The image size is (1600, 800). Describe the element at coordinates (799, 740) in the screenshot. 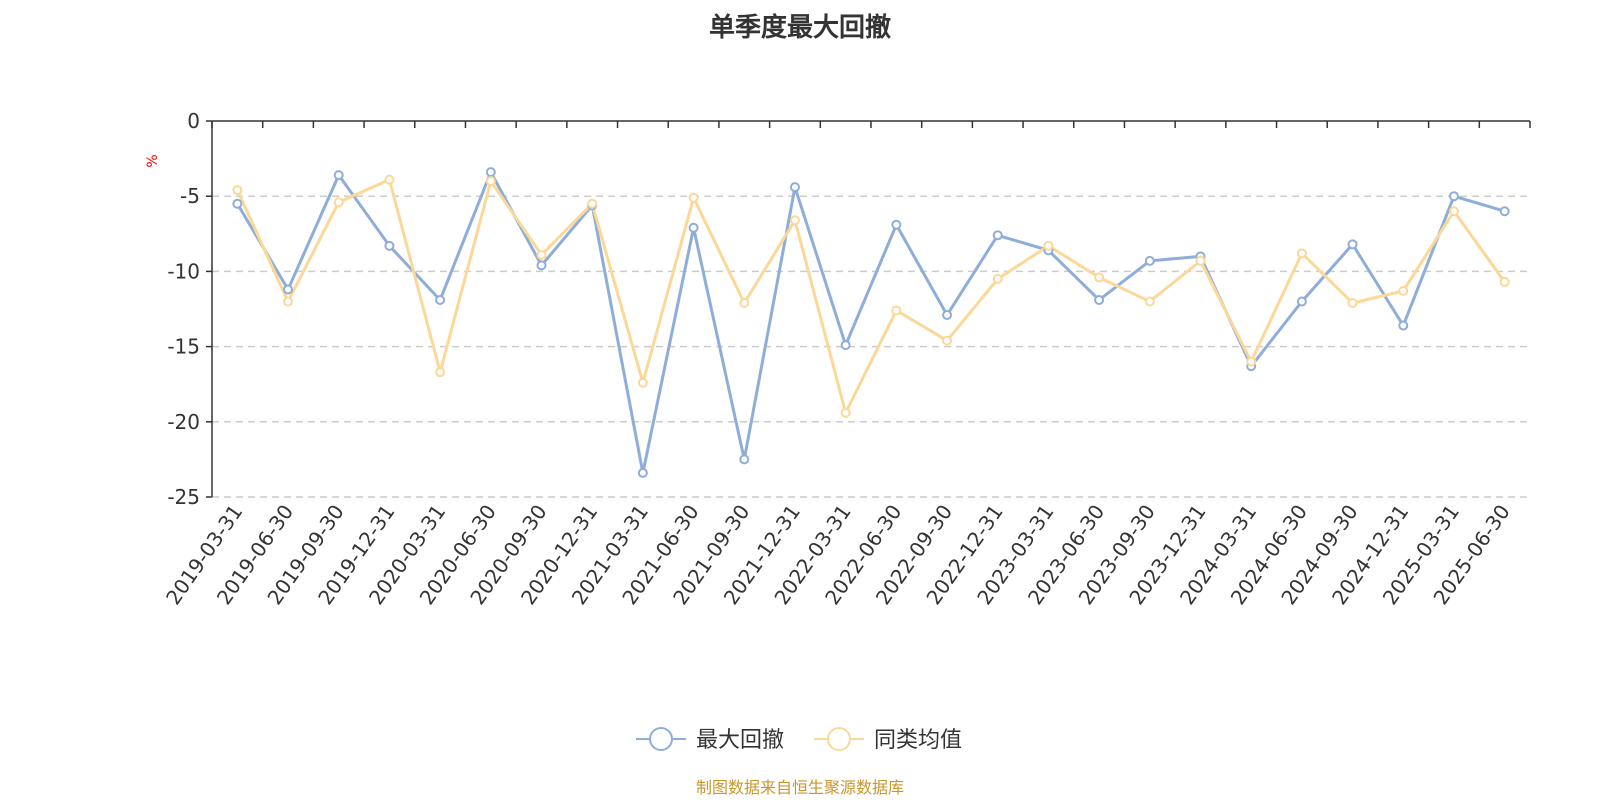

I see `legend: 最大回撤 同类均值` at that location.